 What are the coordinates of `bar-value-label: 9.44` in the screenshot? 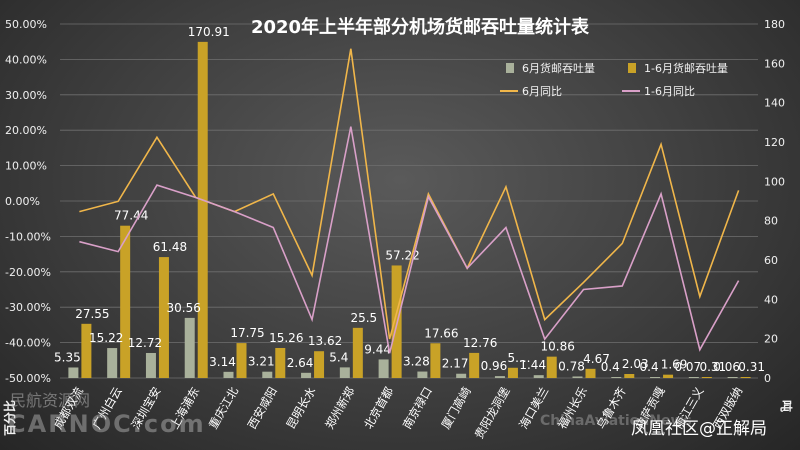 It's located at (377, 349).